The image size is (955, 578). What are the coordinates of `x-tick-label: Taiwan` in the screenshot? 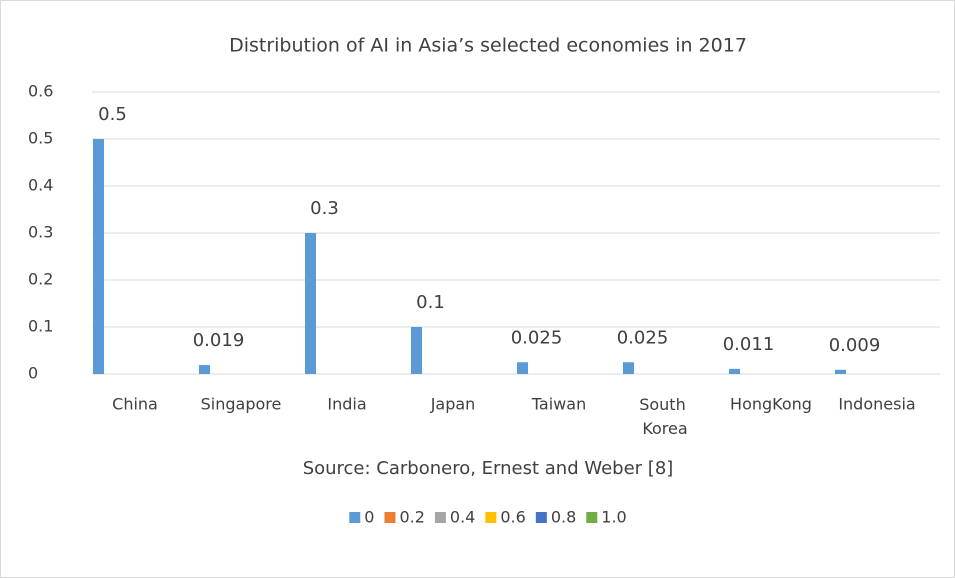 It's located at (558, 404).